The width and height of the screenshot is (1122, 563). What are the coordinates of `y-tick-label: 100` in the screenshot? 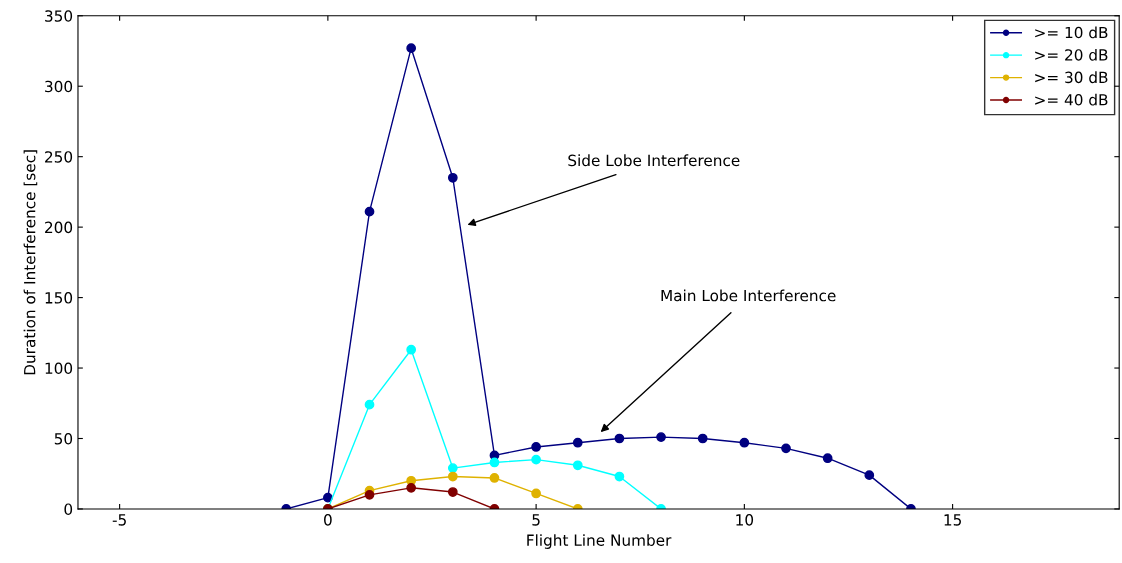 It's located at (59, 368).